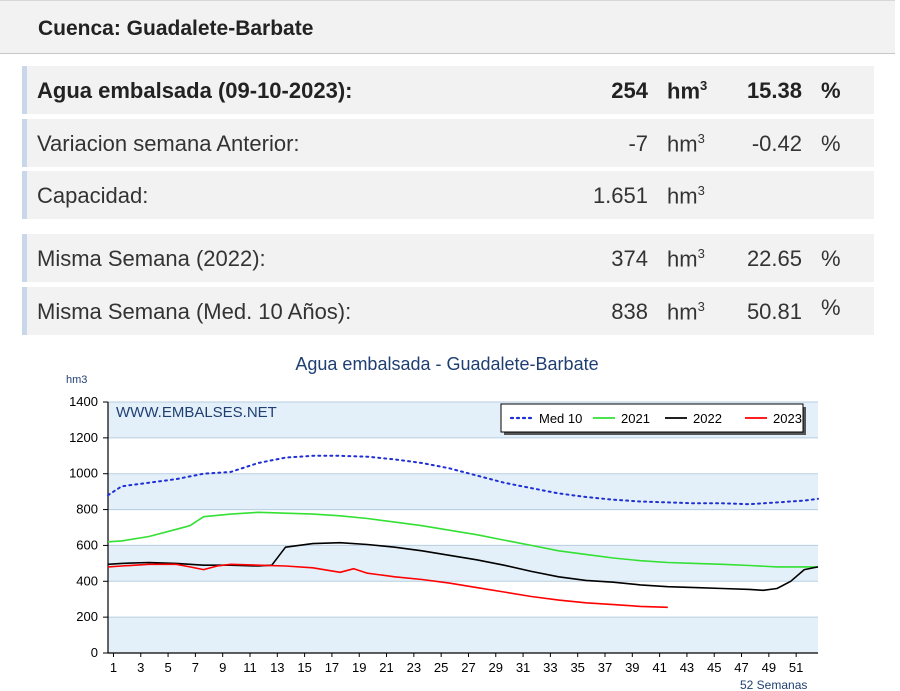 Image resolution: width=900 pixels, height=691 pixels. Describe the element at coordinates (250, 667) in the screenshot. I see `x-tick-label: 11` at that location.